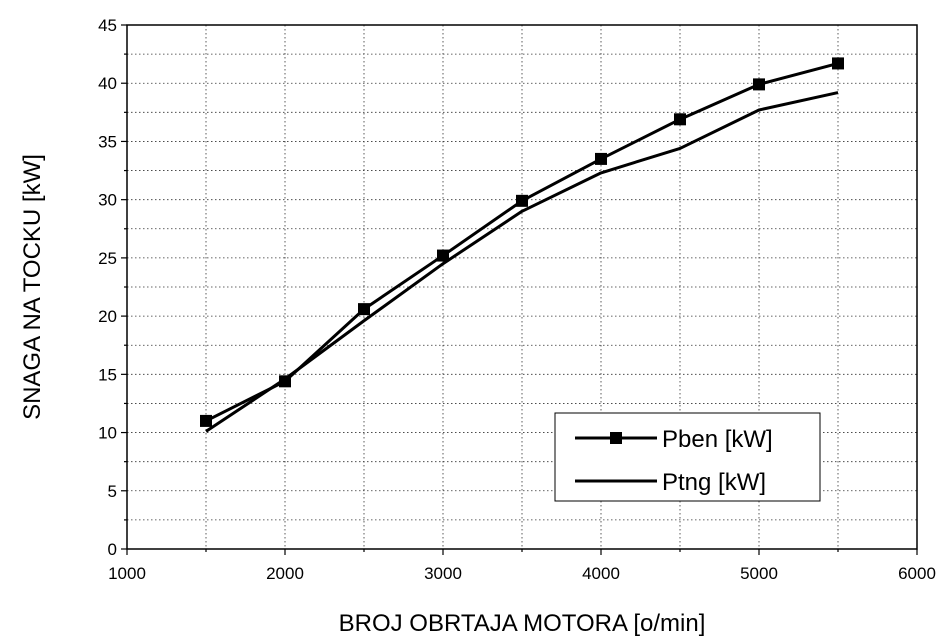 This screenshot has width=944, height=636. What do you see at coordinates (601, 573) in the screenshot?
I see `x-tick-label: 4000` at bounding box center [601, 573].